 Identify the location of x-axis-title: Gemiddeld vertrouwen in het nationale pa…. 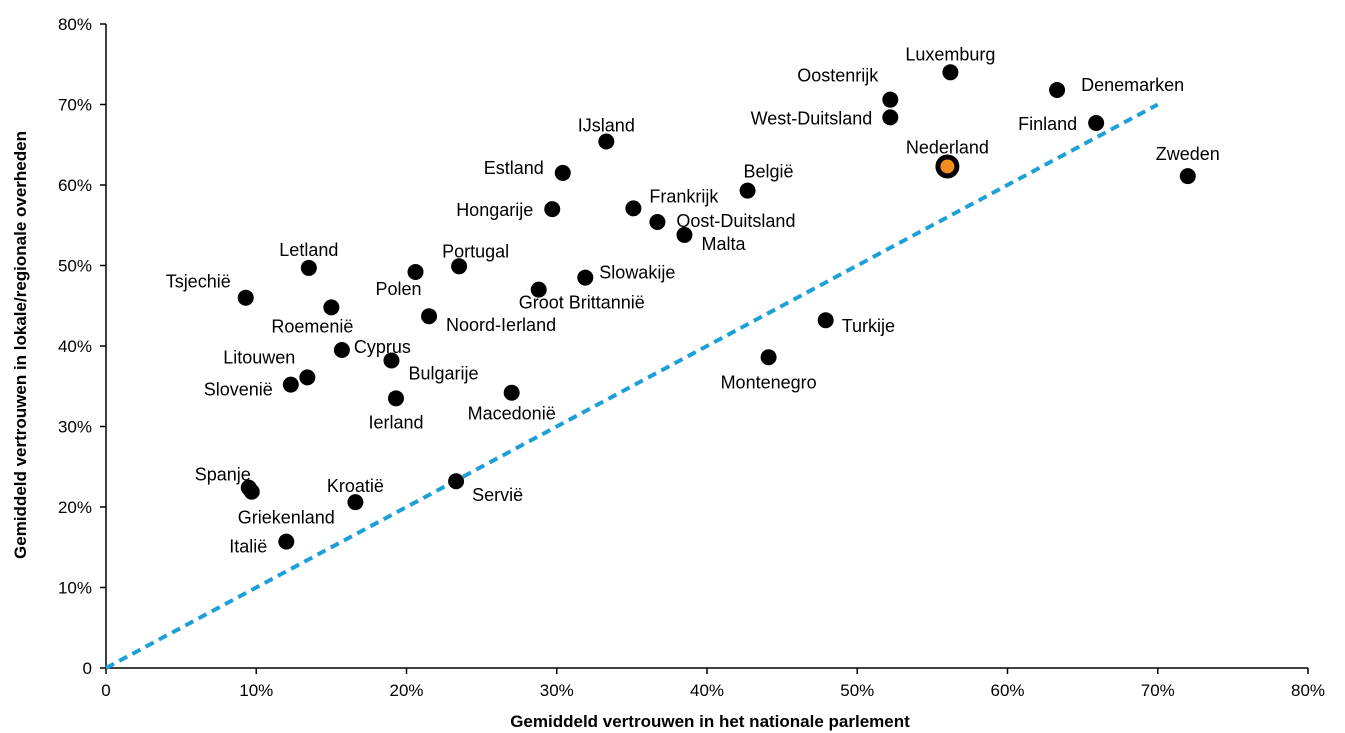
(710, 721).